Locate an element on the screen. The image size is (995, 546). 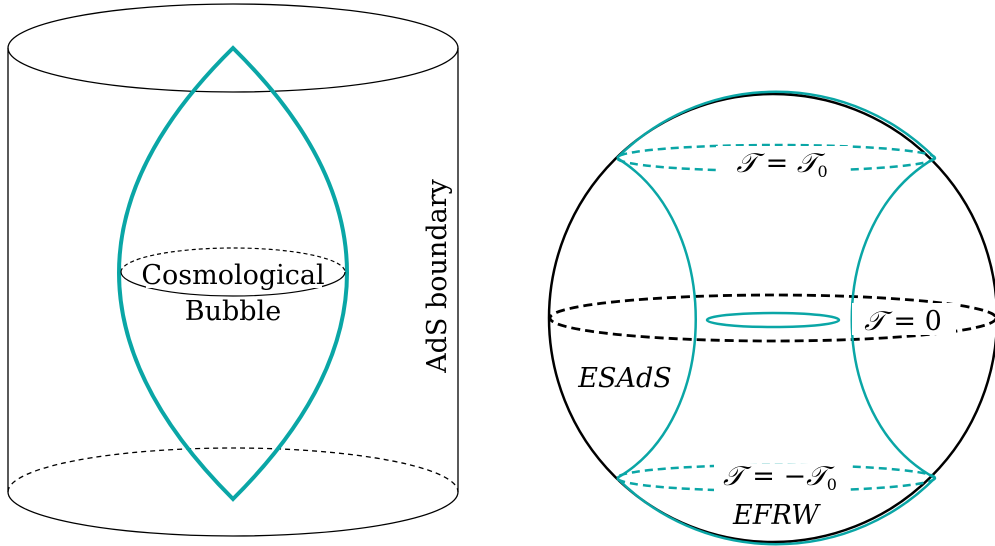
sphere-equator is located at coordinates (771, 318).